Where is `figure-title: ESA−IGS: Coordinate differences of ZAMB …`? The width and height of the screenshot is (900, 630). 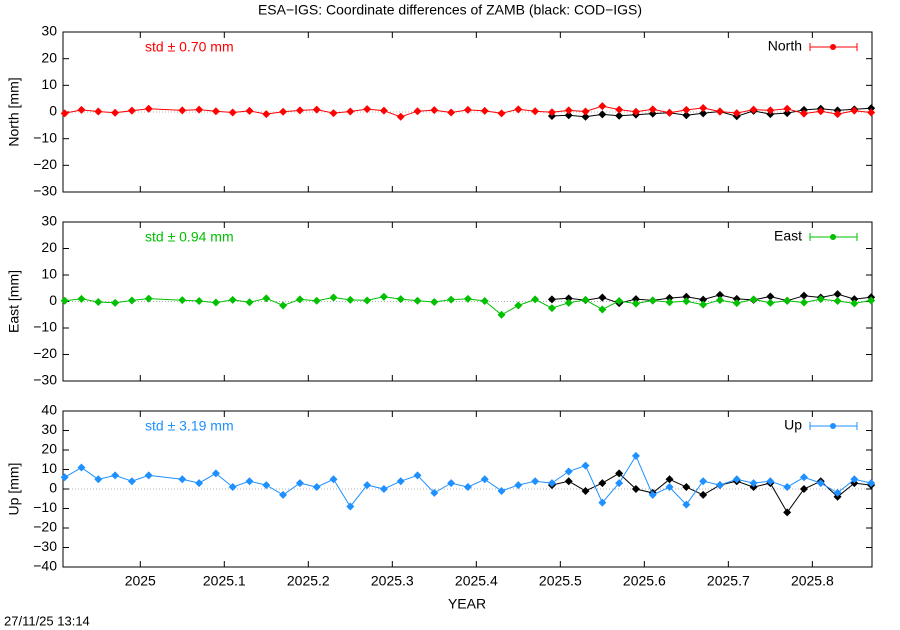
figure-title: ESA−IGS: Coordinate differences of ZAMB … is located at coordinates (450, 10).